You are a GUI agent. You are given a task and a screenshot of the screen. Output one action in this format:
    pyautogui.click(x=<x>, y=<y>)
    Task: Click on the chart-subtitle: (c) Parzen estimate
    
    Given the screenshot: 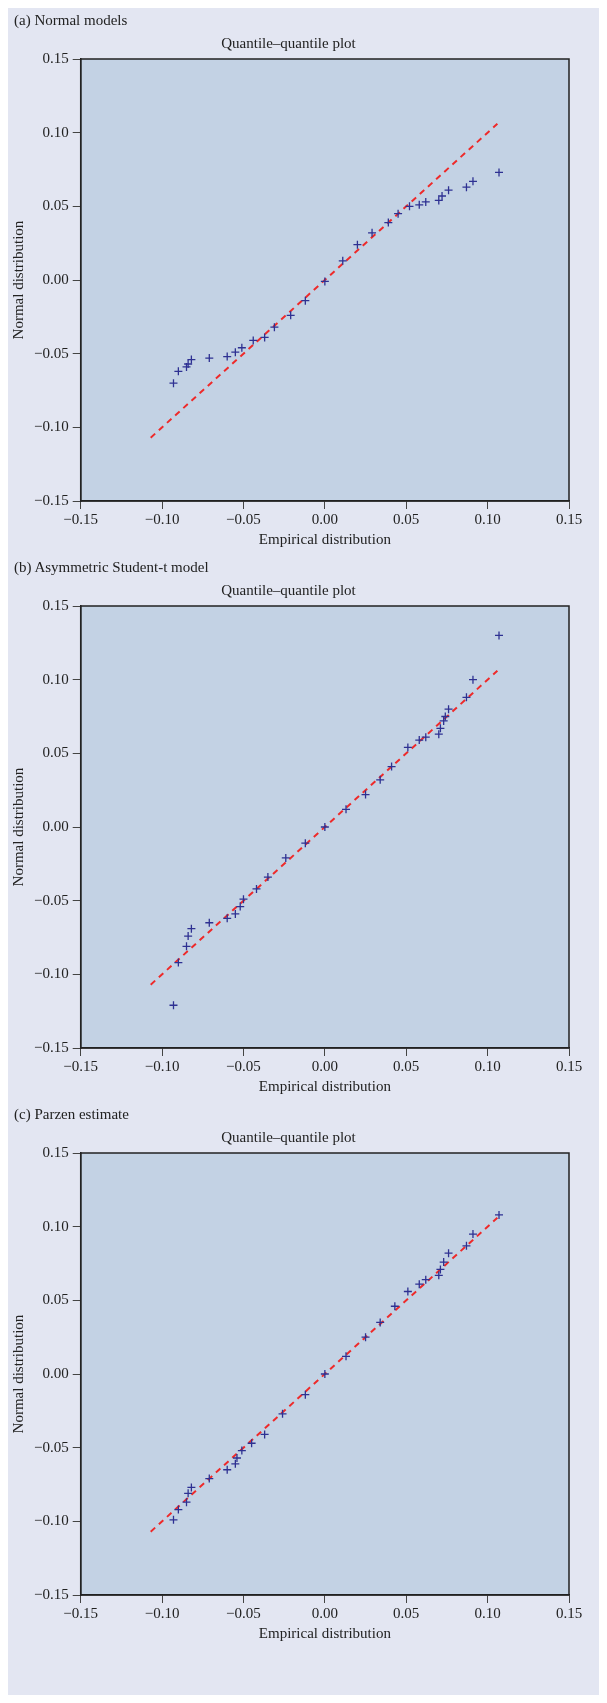 What is the action you would take?
    pyautogui.click(x=71, y=1114)
    